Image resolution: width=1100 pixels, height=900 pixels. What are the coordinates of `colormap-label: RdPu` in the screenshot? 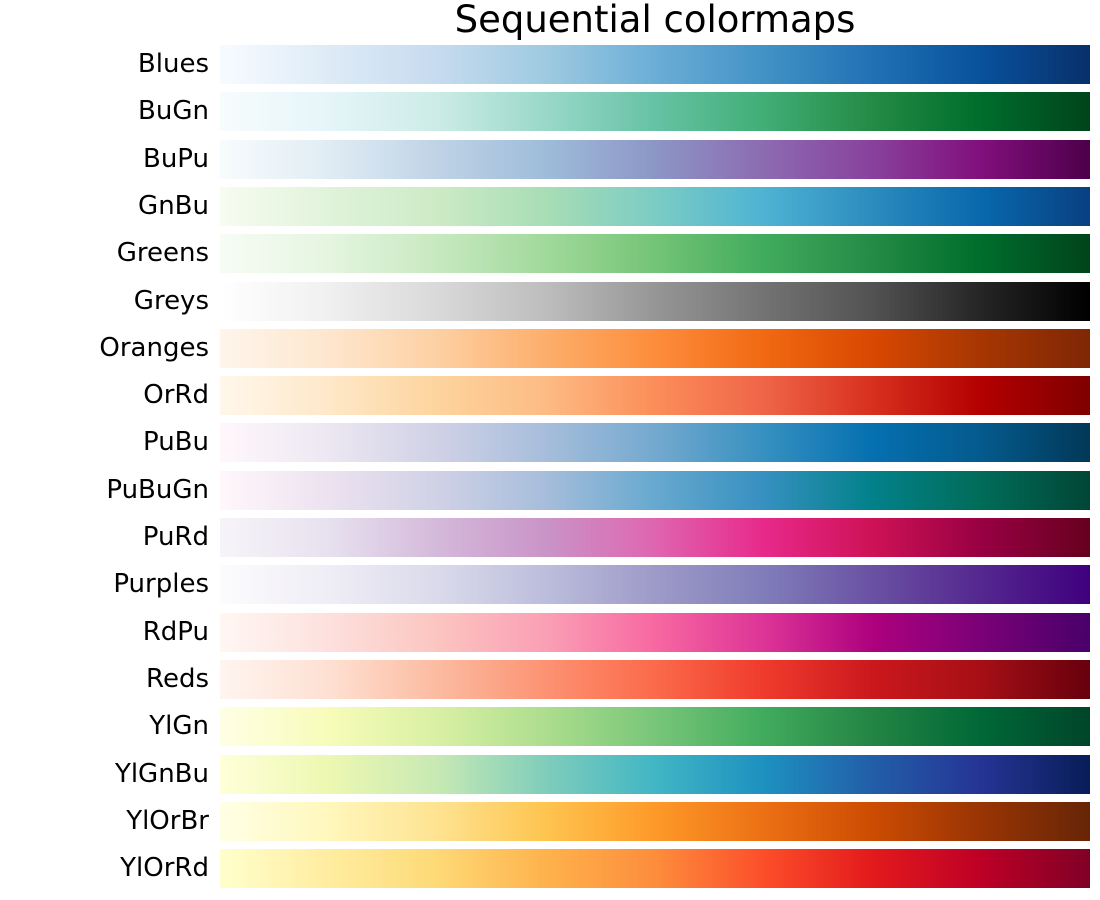 It's located at (175, 631).